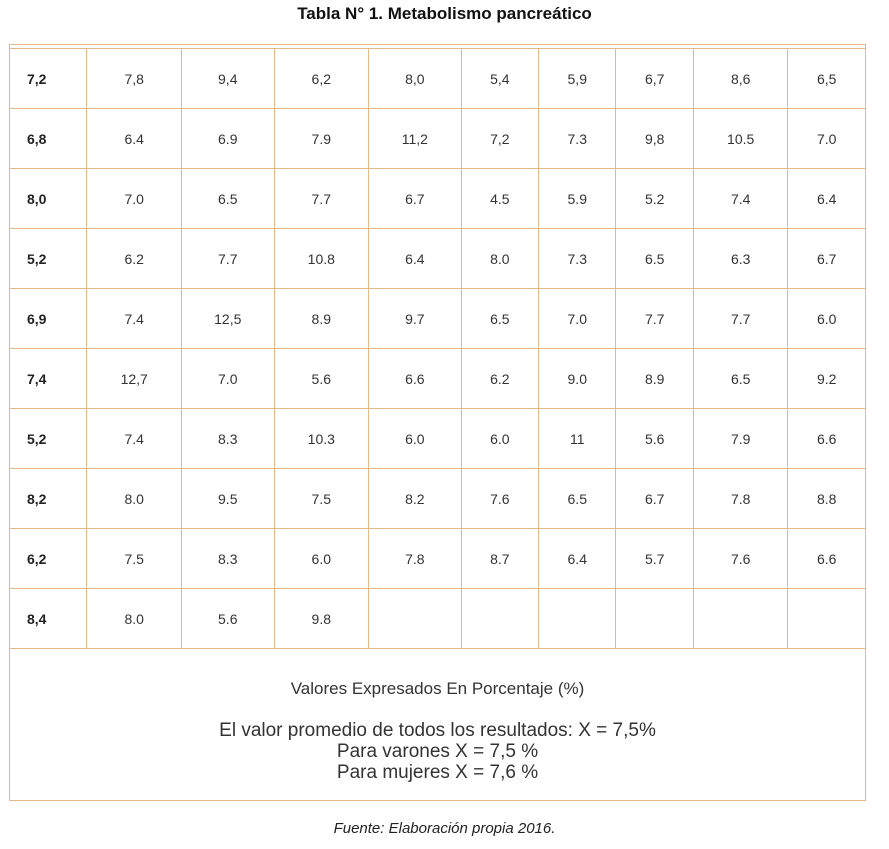 Image resolution: width=889 pixels, height=849 pixels. What do you see at coordinates (740, 438) in the screenshot?
I see `table-cell: 7.9` at bounding box center [740, 438].